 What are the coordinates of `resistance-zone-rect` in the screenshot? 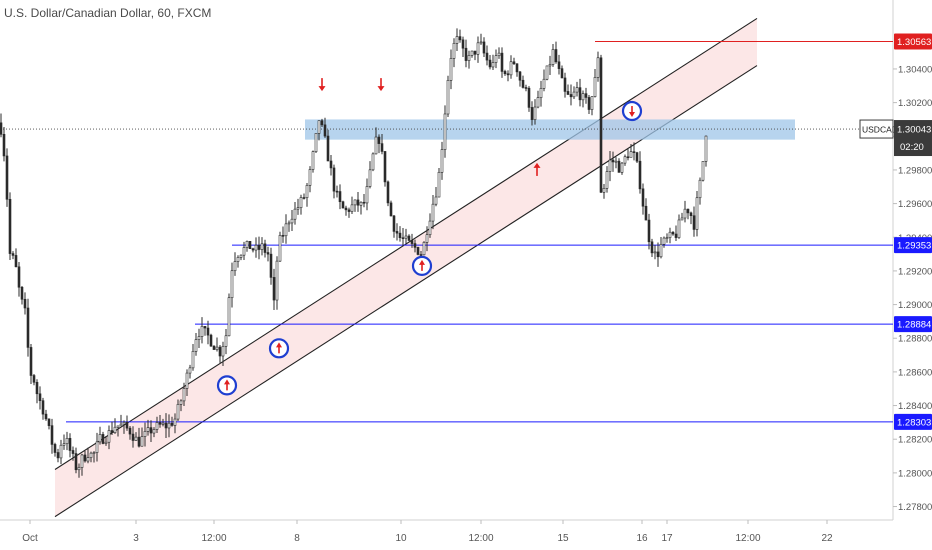 It's located at (550, 129).